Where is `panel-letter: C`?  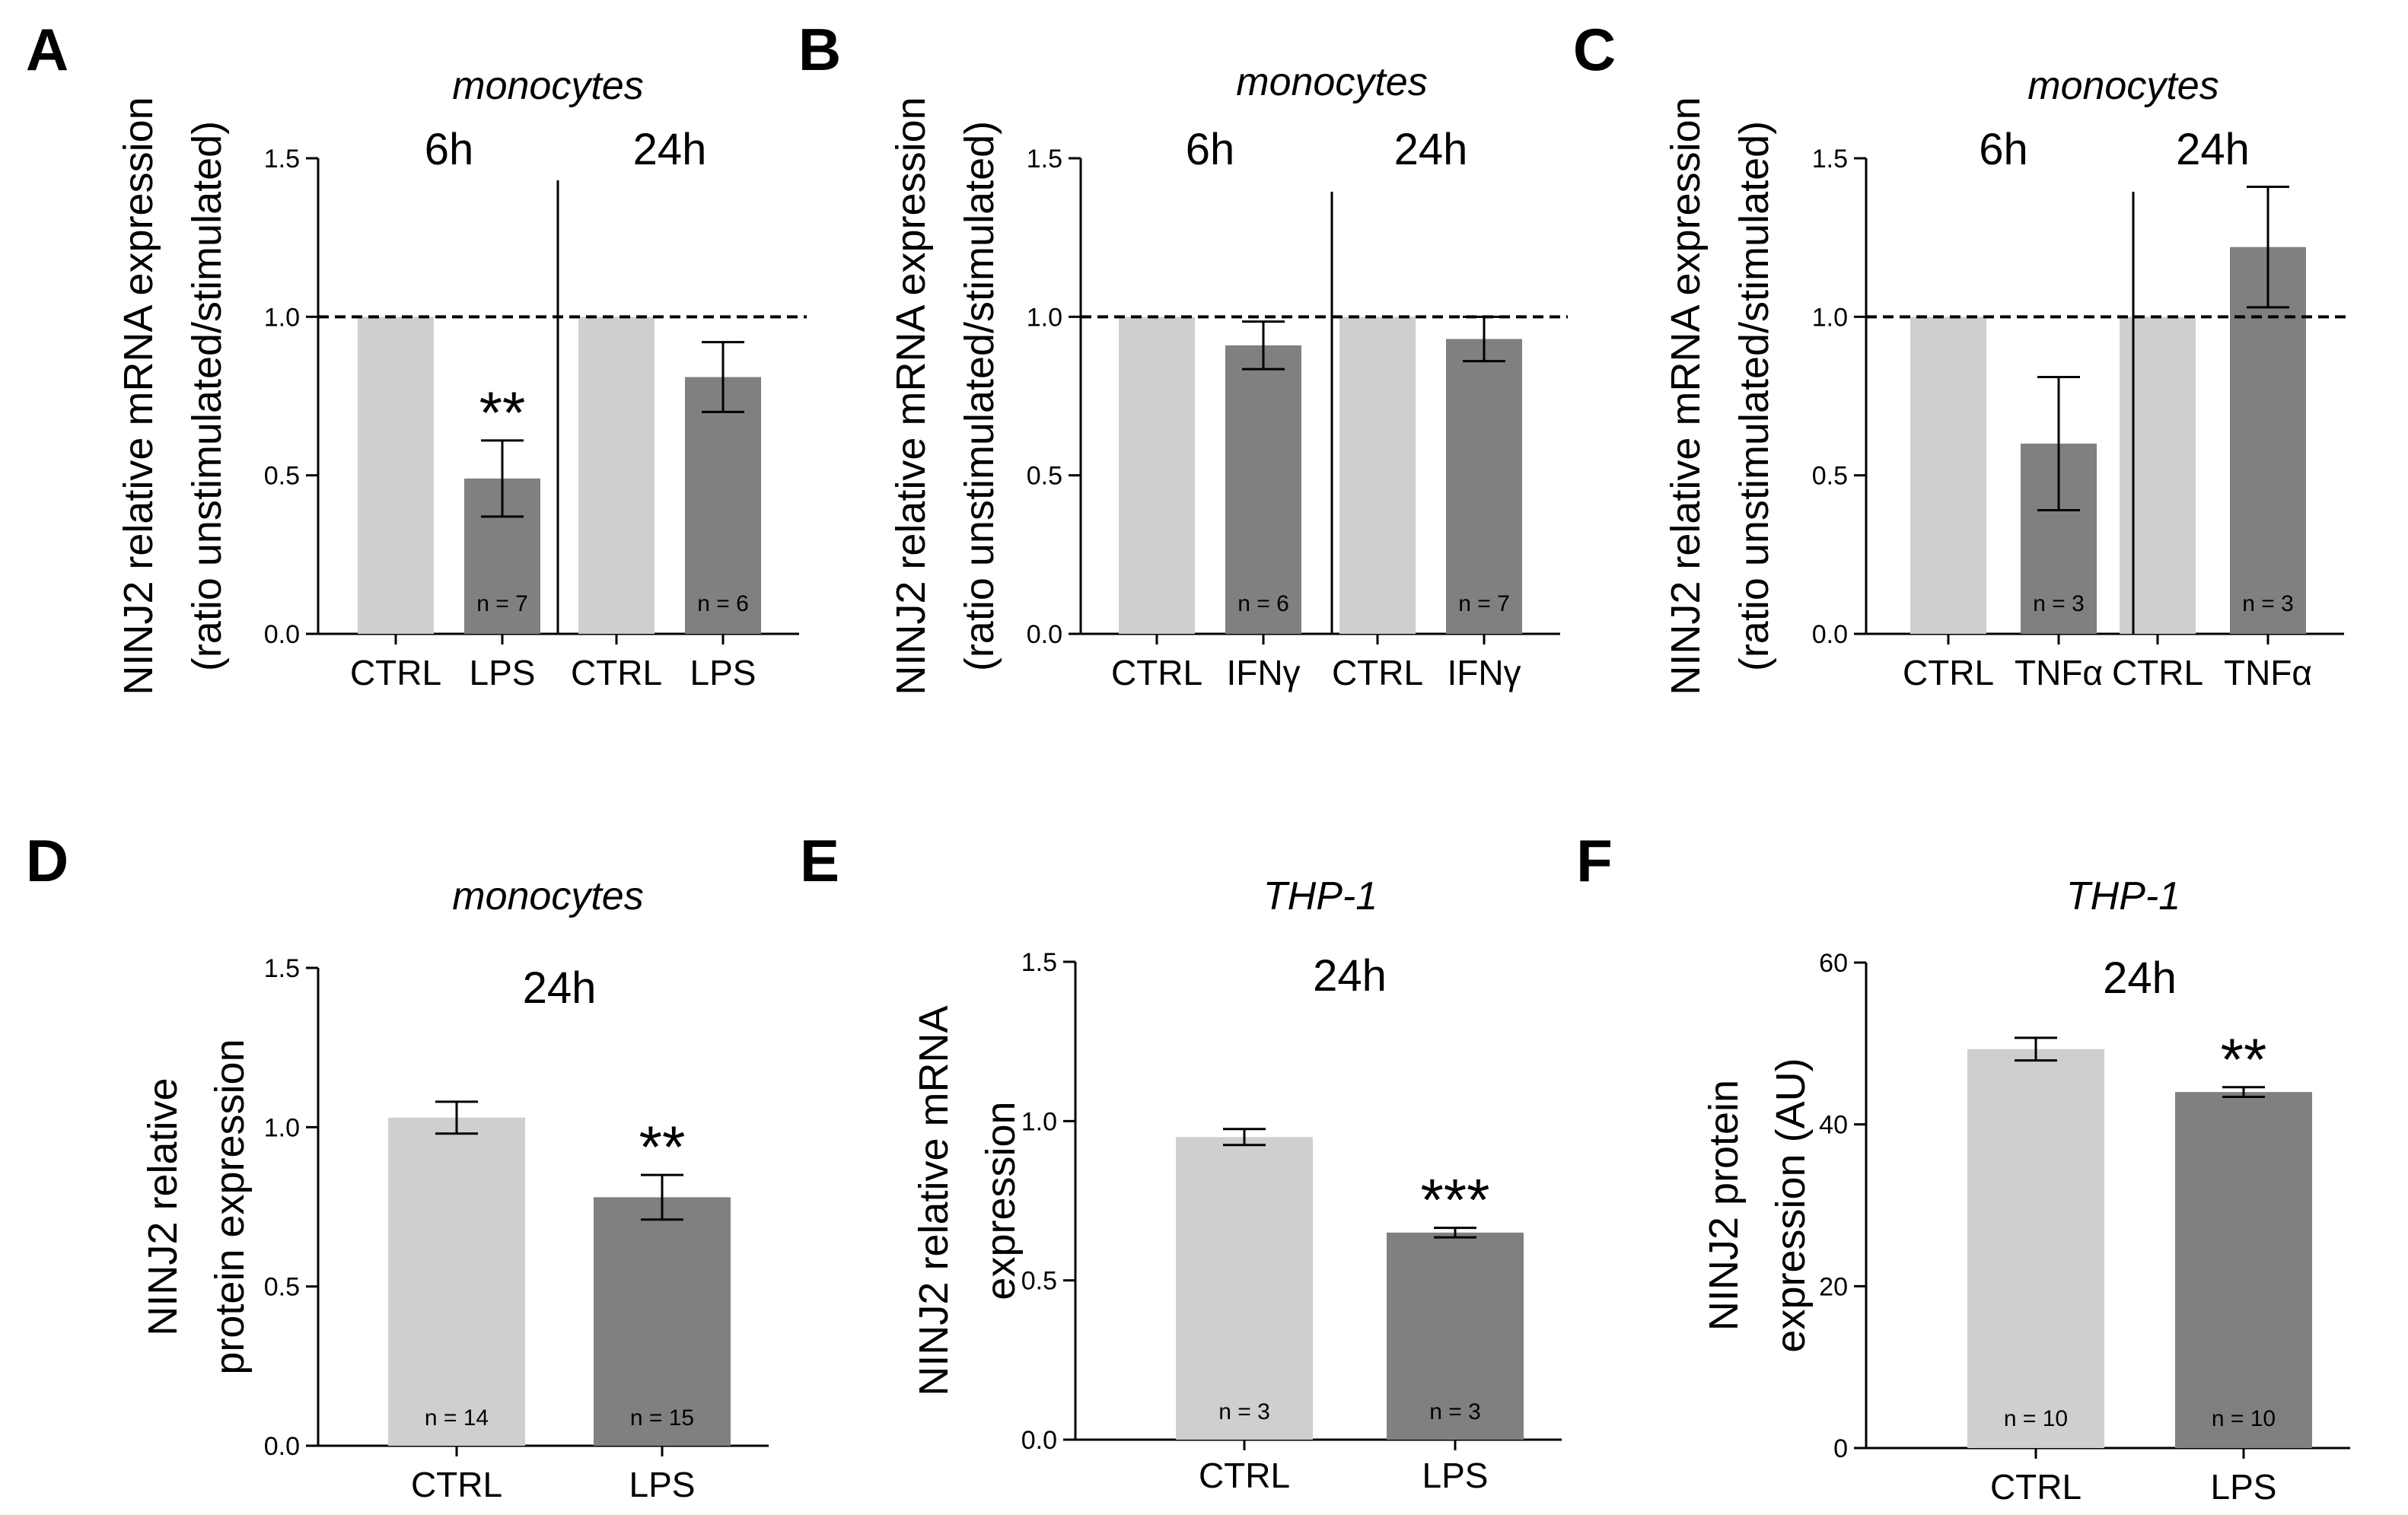
panel-letter: C is located at coordinates (1594, 49).